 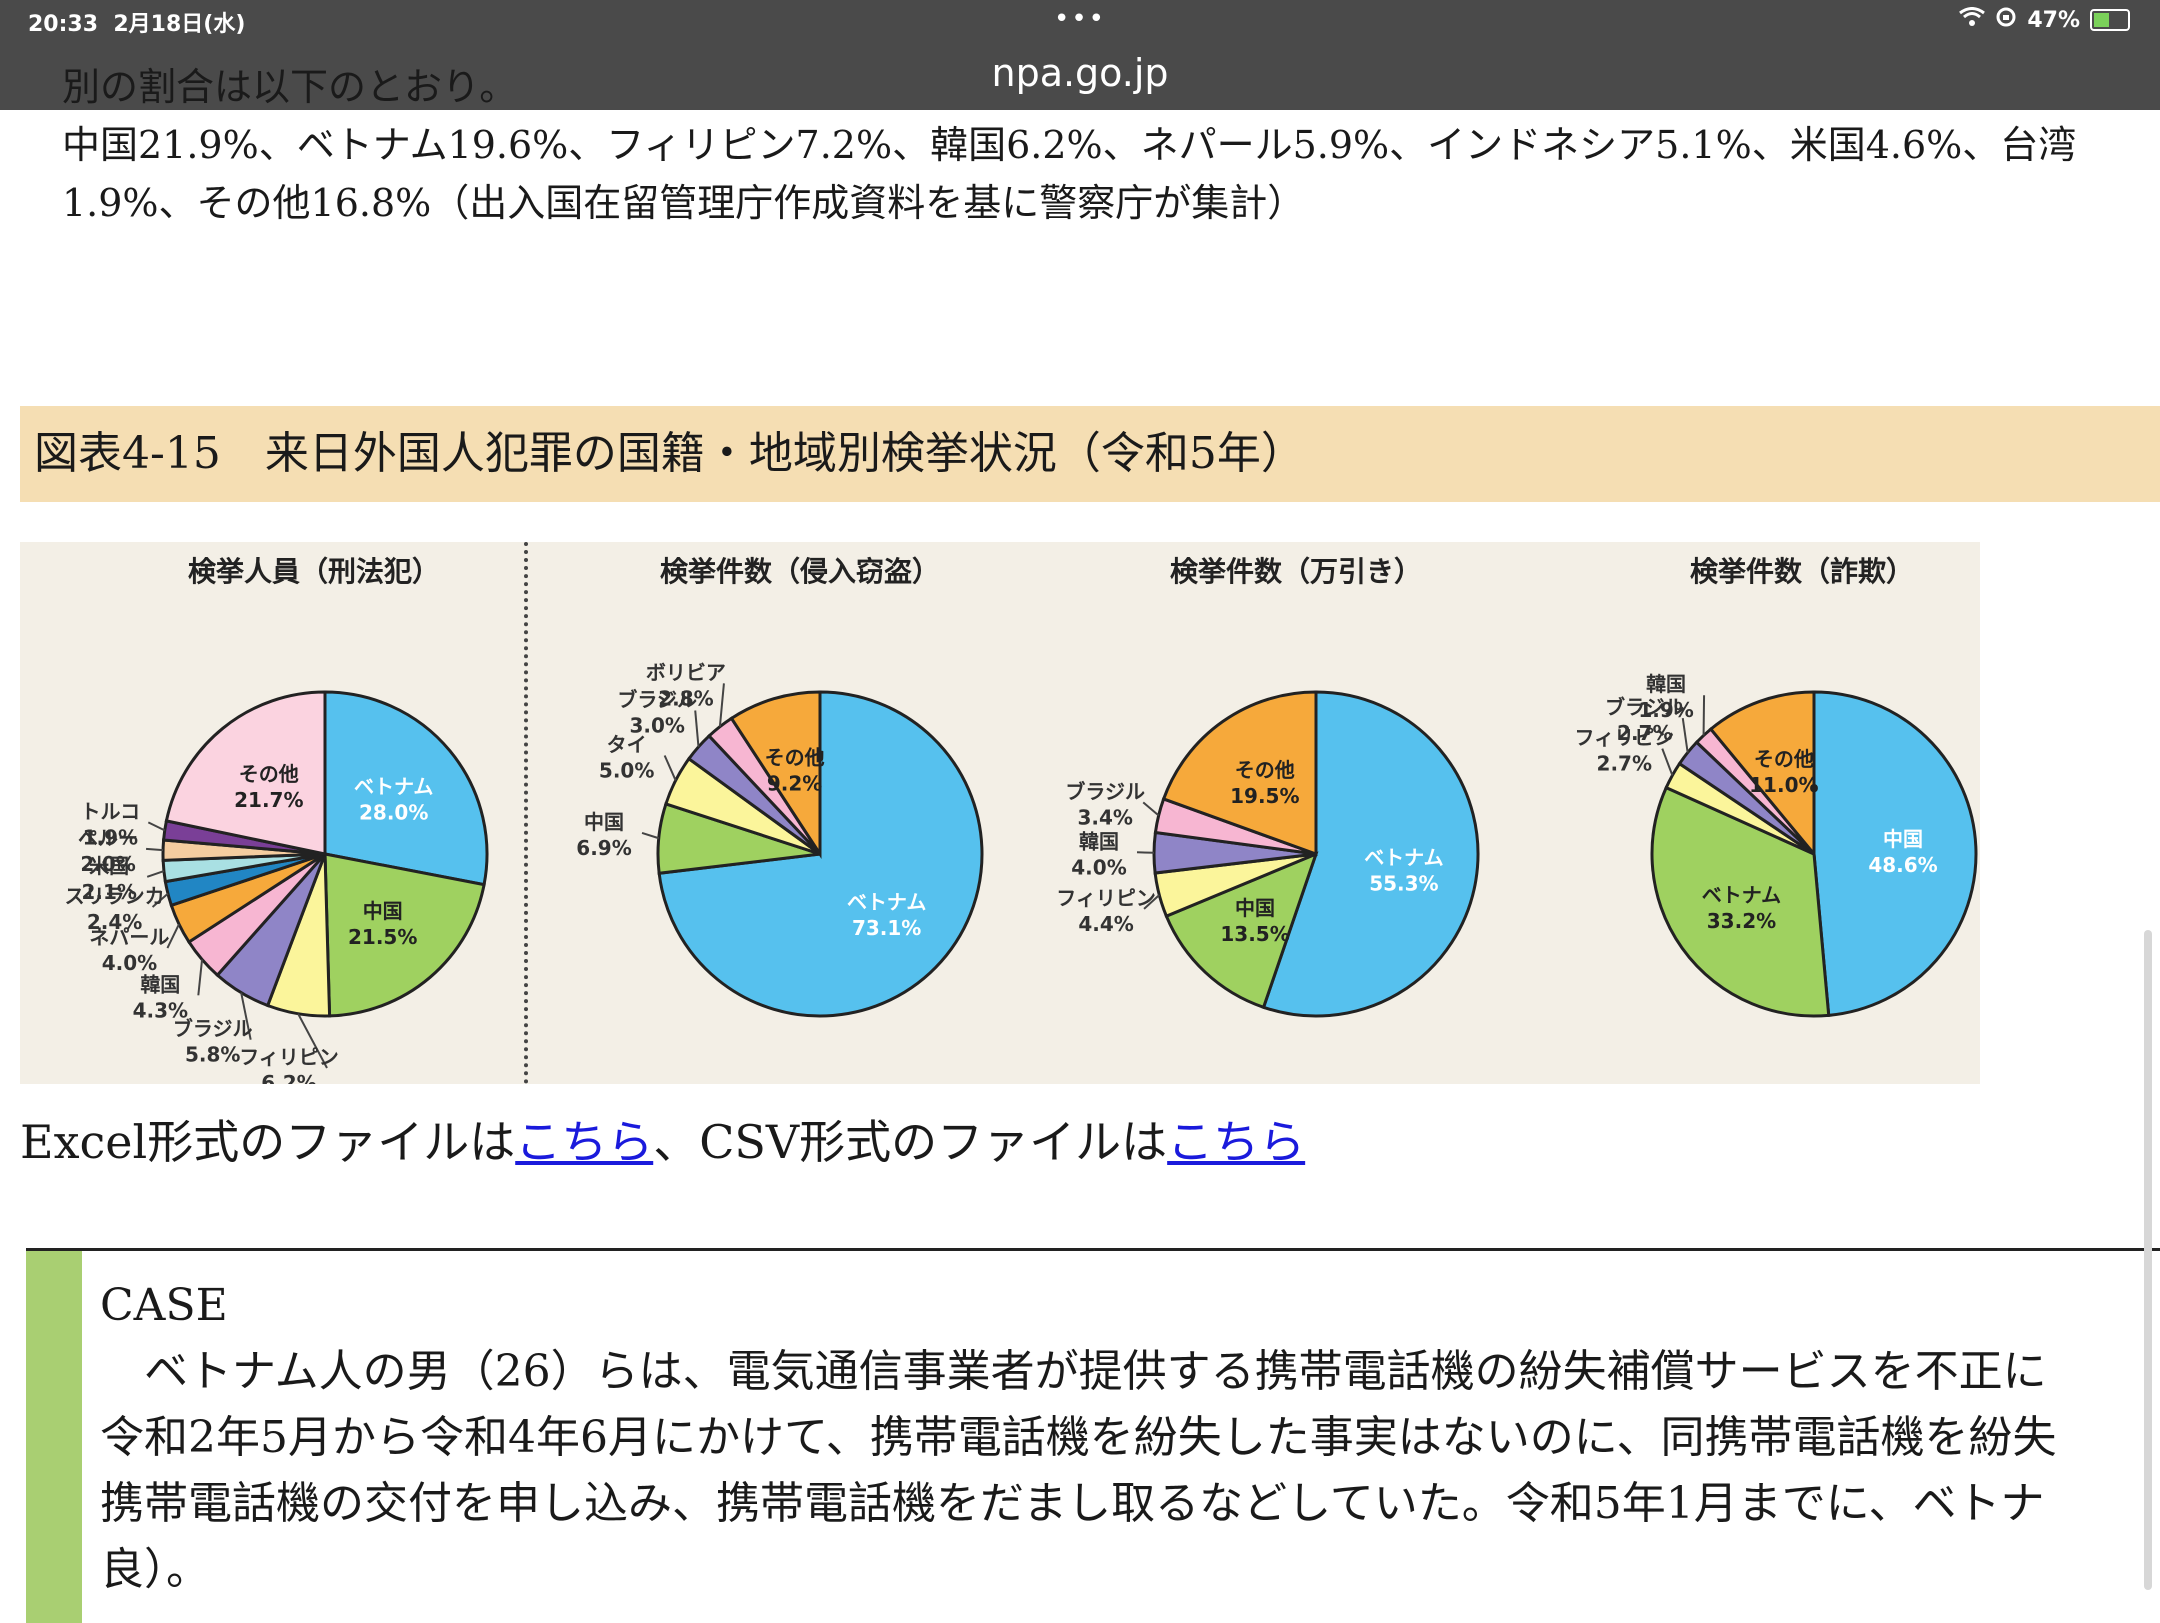 I want to click on pie3-label-1: ベトナム, so click(x=1741, y=895).